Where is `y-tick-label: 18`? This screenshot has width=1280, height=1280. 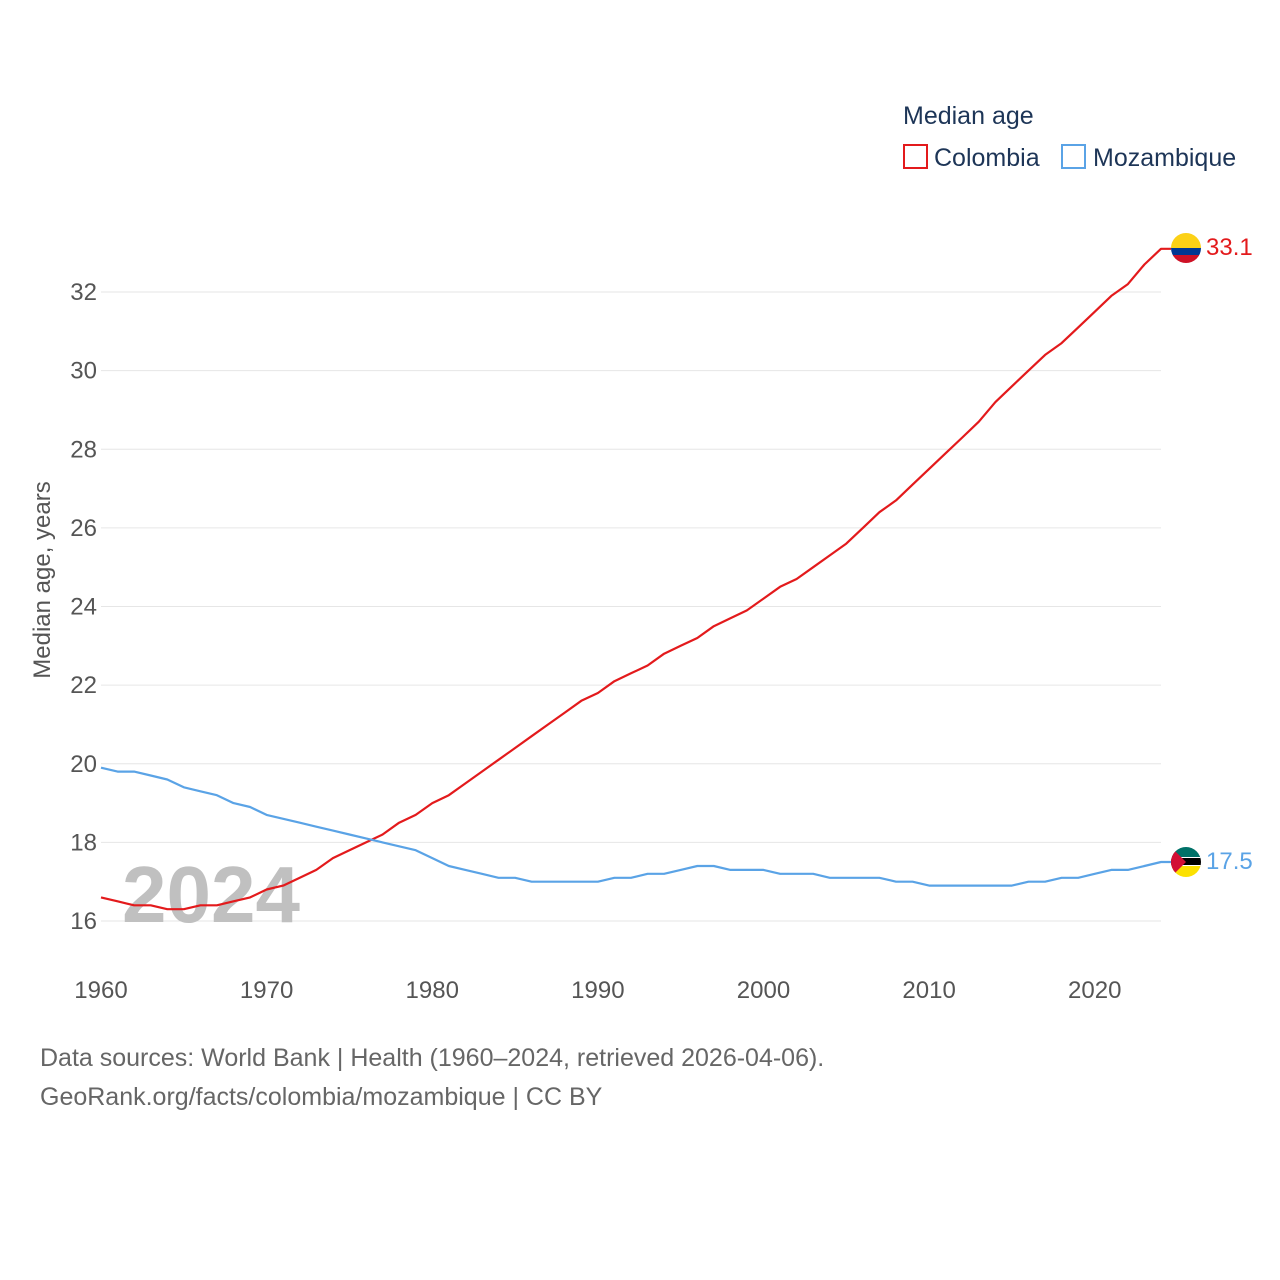 y-tick-label: 18 is located at coordinates (83, 842).